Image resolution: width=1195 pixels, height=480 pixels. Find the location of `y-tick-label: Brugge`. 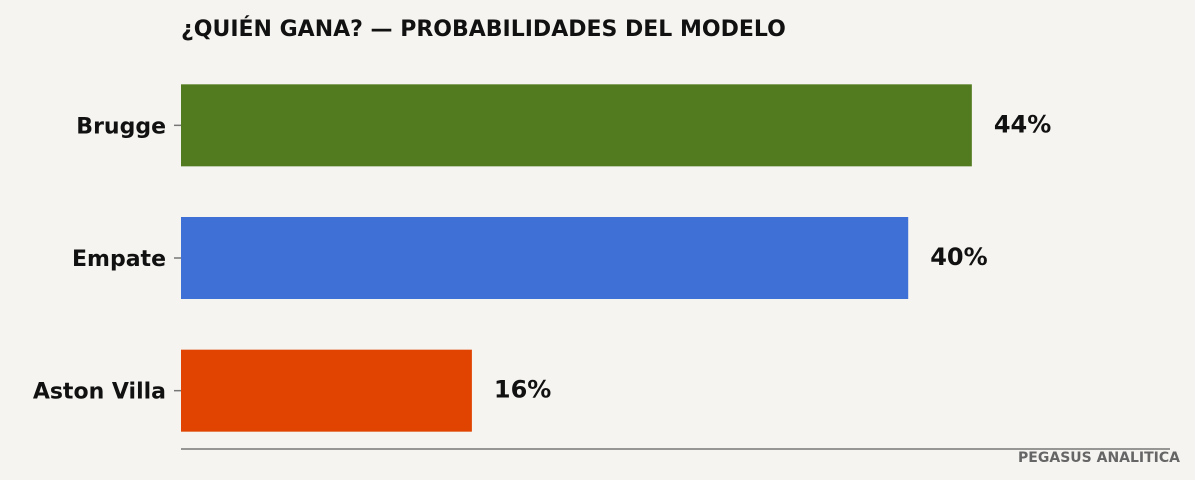

y-tick-label: Brugge is located at coordinates (121, 126).